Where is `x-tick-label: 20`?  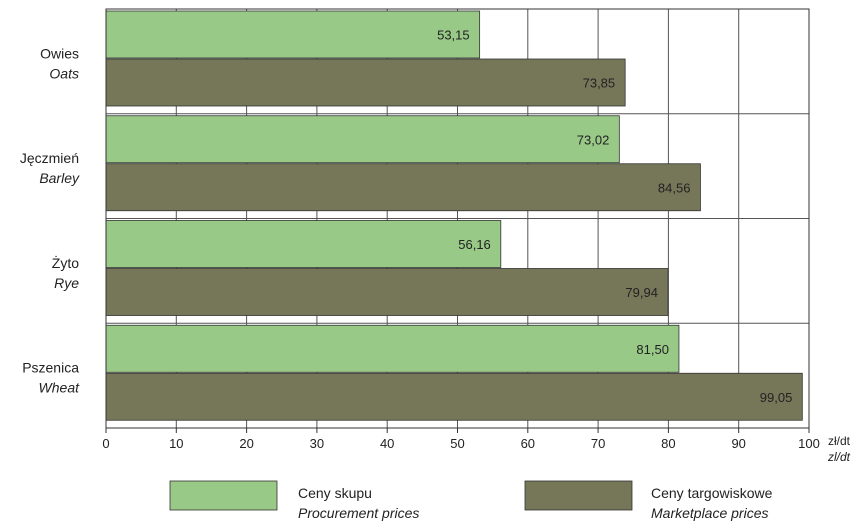
x-tick-label: 20 is located at coordinates (246, 443).